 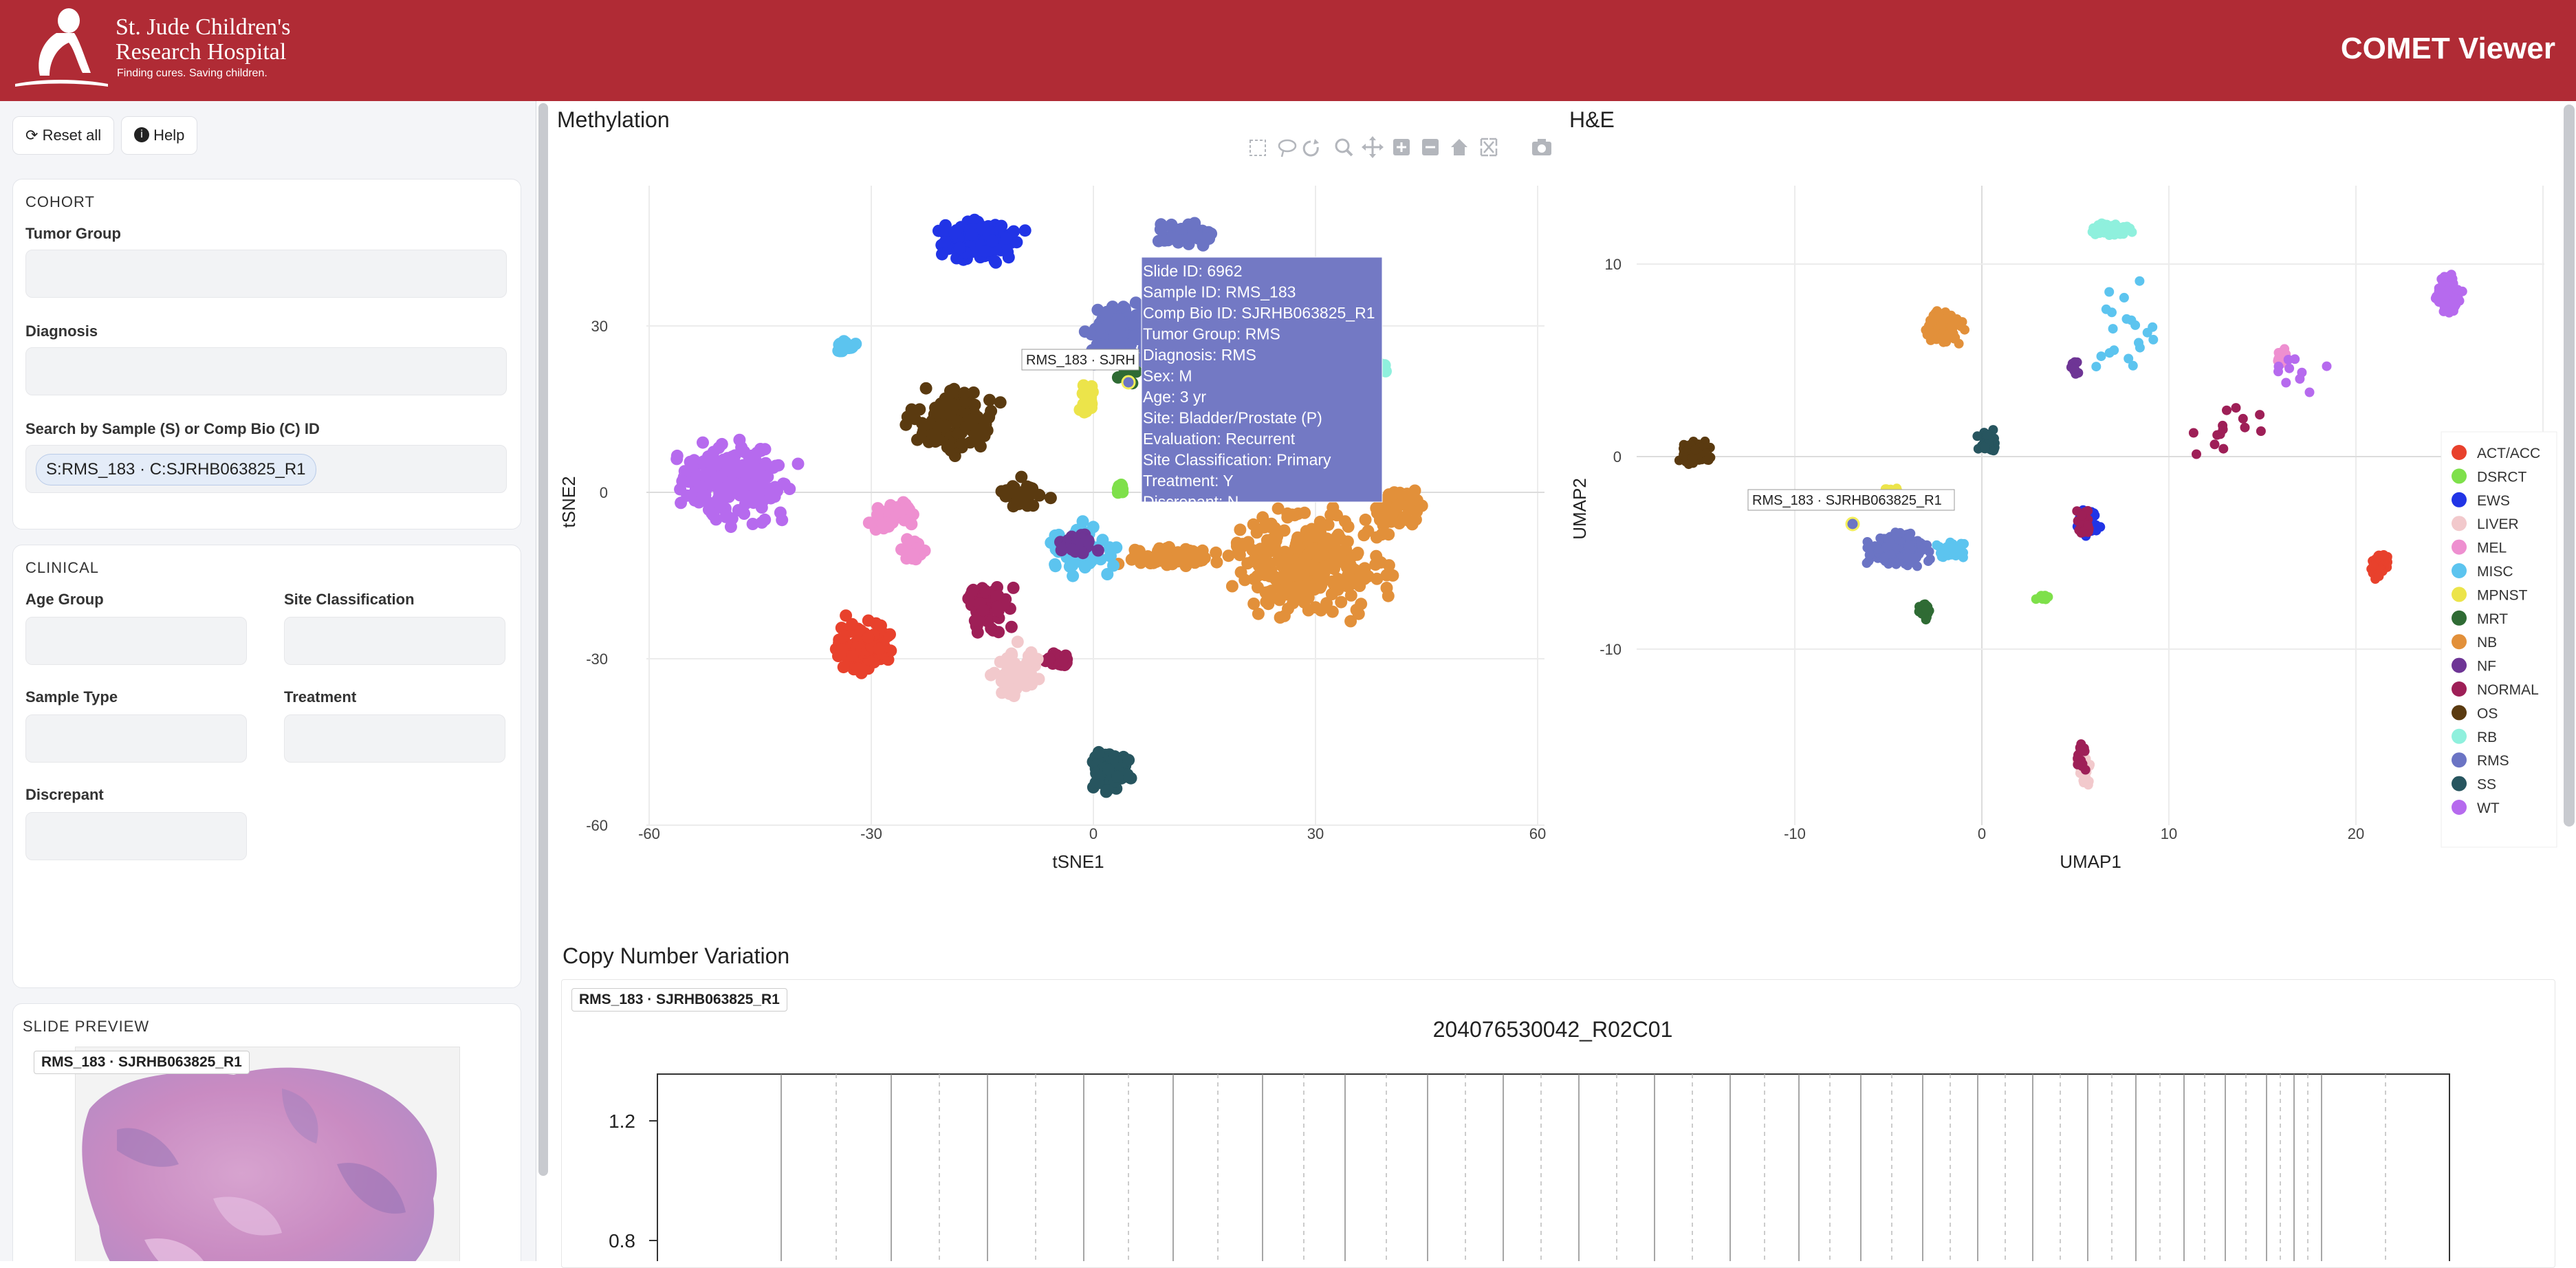 What do you see at coordinates (2487, 737) in the screenshot?
I see `legend-entry: RB` at bounding box center [2487, 737].